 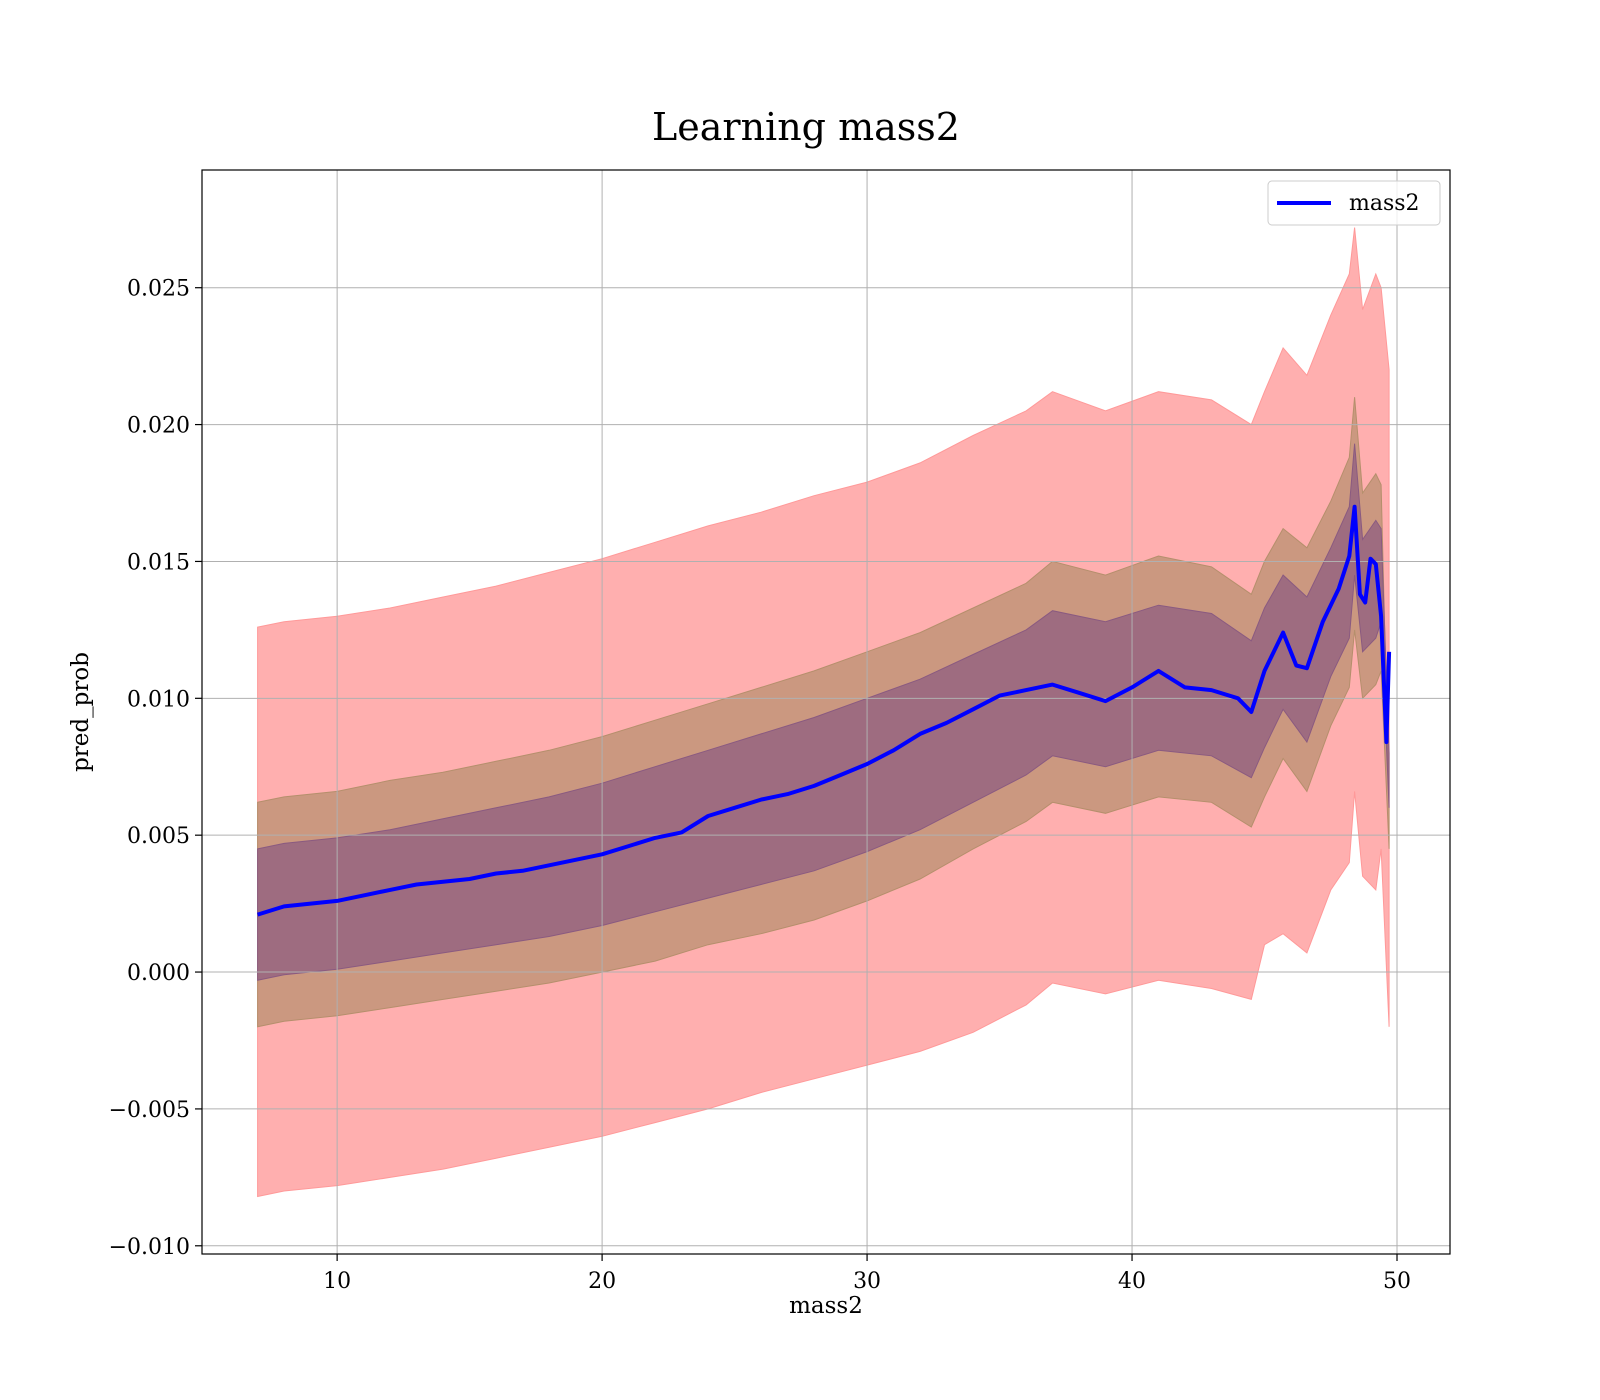 I want to click on x-tick-label-2: 30, so click(x=867, y=1281).